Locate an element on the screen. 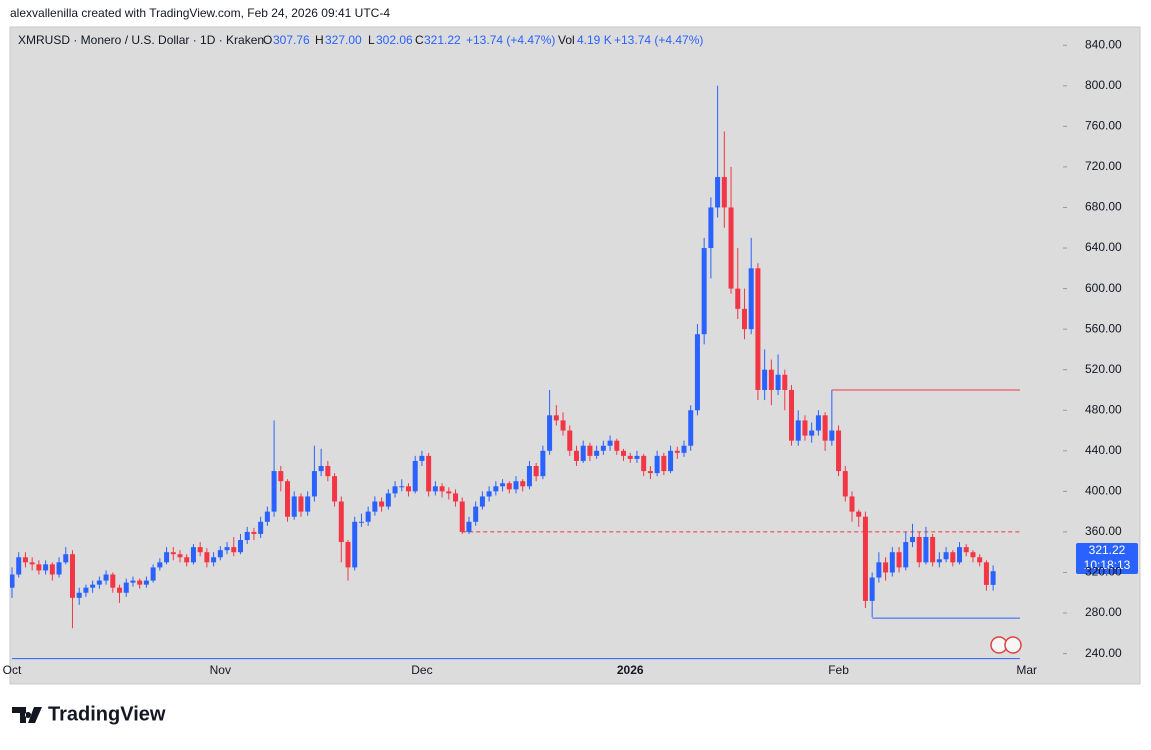 The width and height of the screenshot is (1151, 750). c-value: 321.22 is located at coordinates (442, 40).